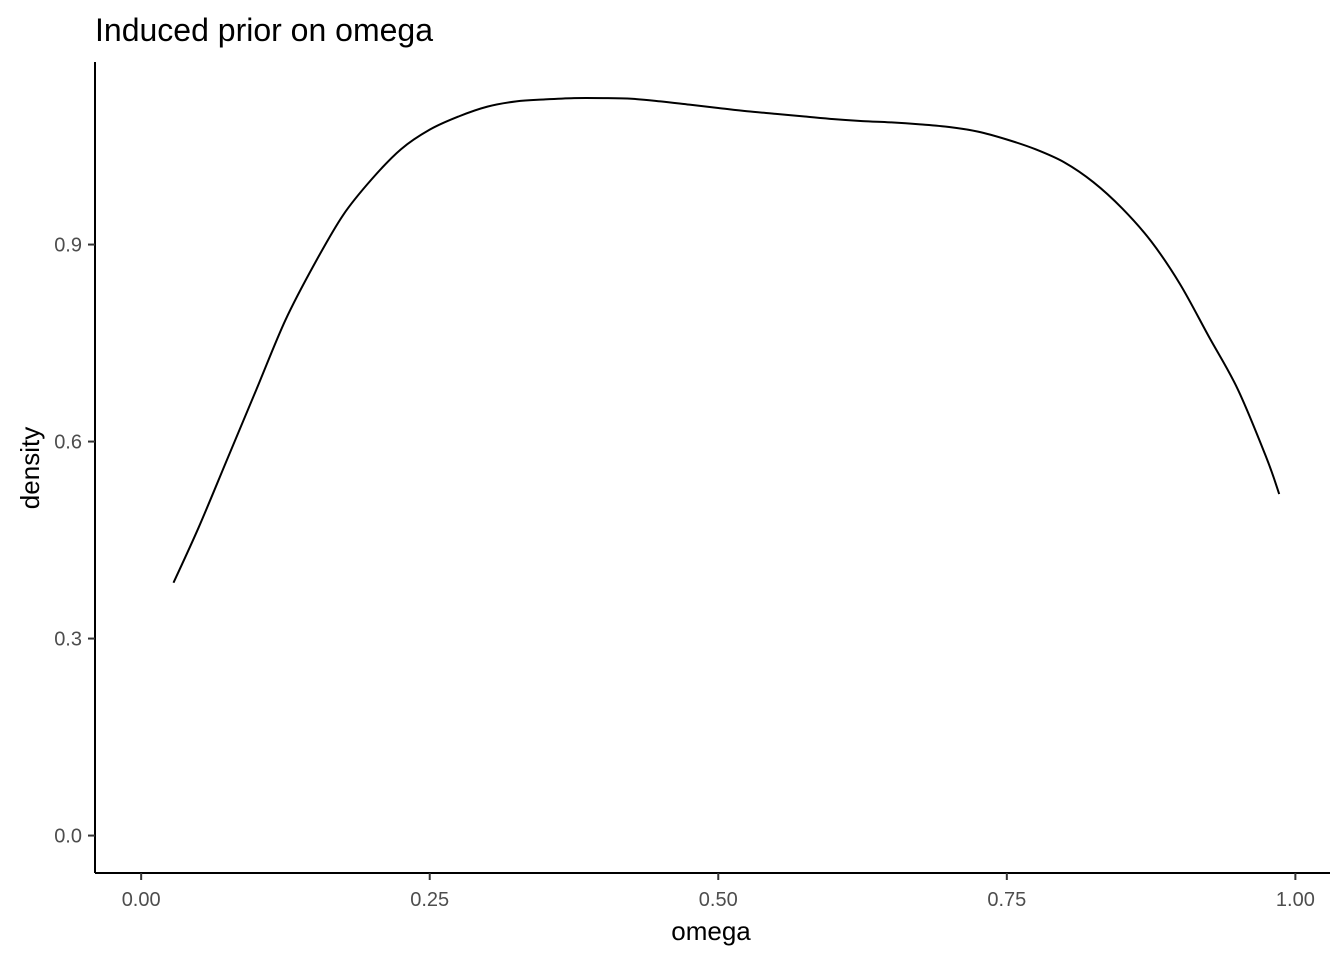 The image size is (1344, 960). Describe the element at coordinates (1006, 900) in the screenshot. I see `x-tick-label: 0.75` at that location.